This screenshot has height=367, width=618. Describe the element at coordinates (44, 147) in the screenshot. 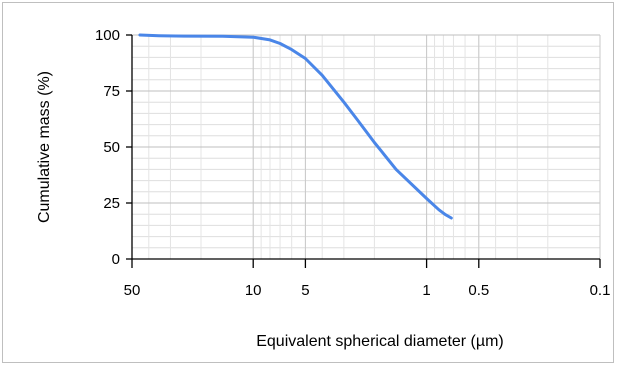

I see `y-axis-title: Cumulative mass (%)` at that location.